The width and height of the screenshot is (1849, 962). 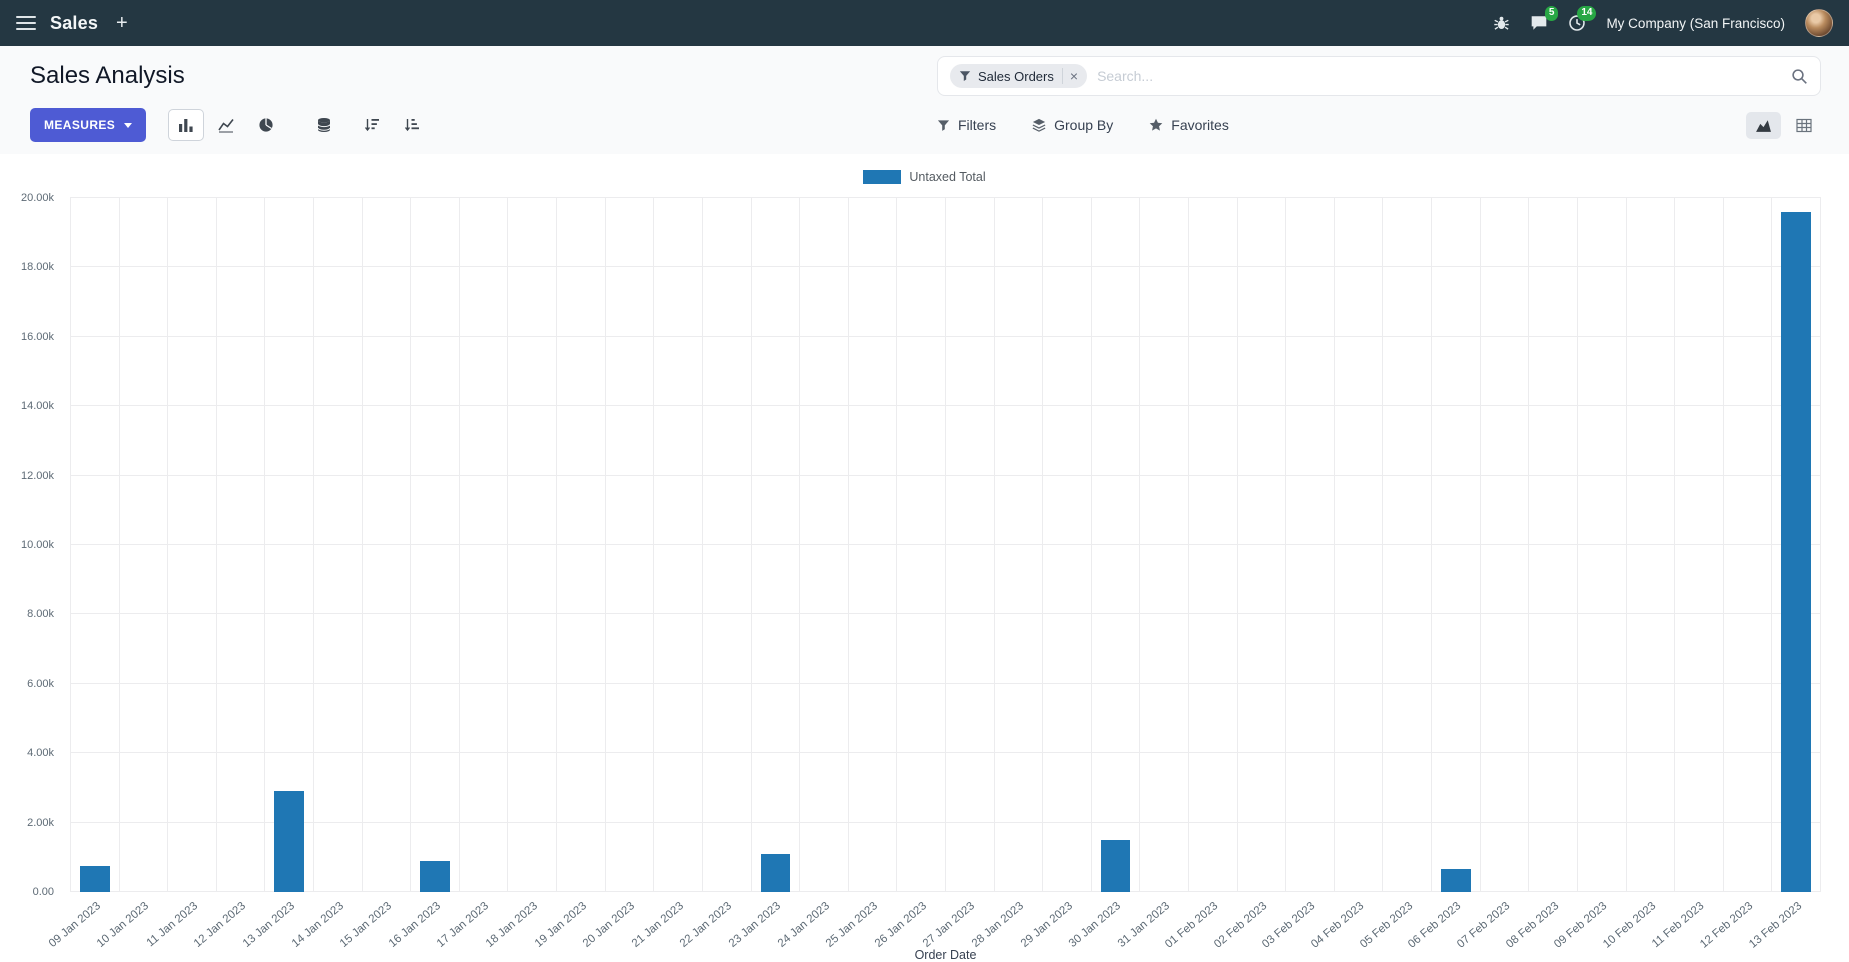 What do you see at coordinates (107, 75) in the screenshot?
I see `page-title: Sales Analysis` at bounding box center [107, 75].